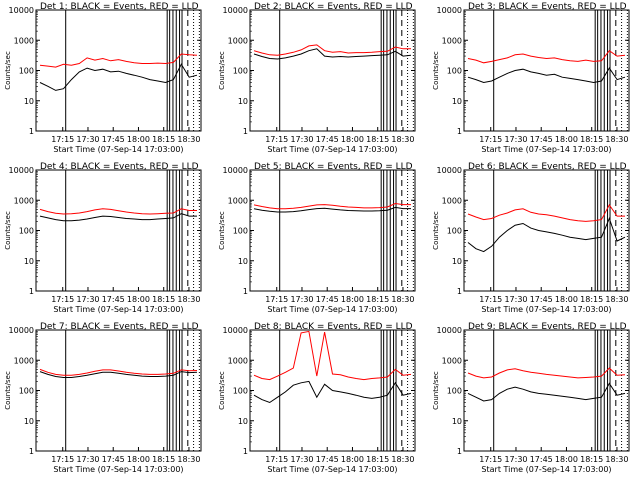 This screenshot has width=640, height=480. What do you see at coordinates (333, 167) in the screenshot?
I see `chart-title: Det 5: BLACK = Events, RED = LLD` at bounding box center [333, 167].